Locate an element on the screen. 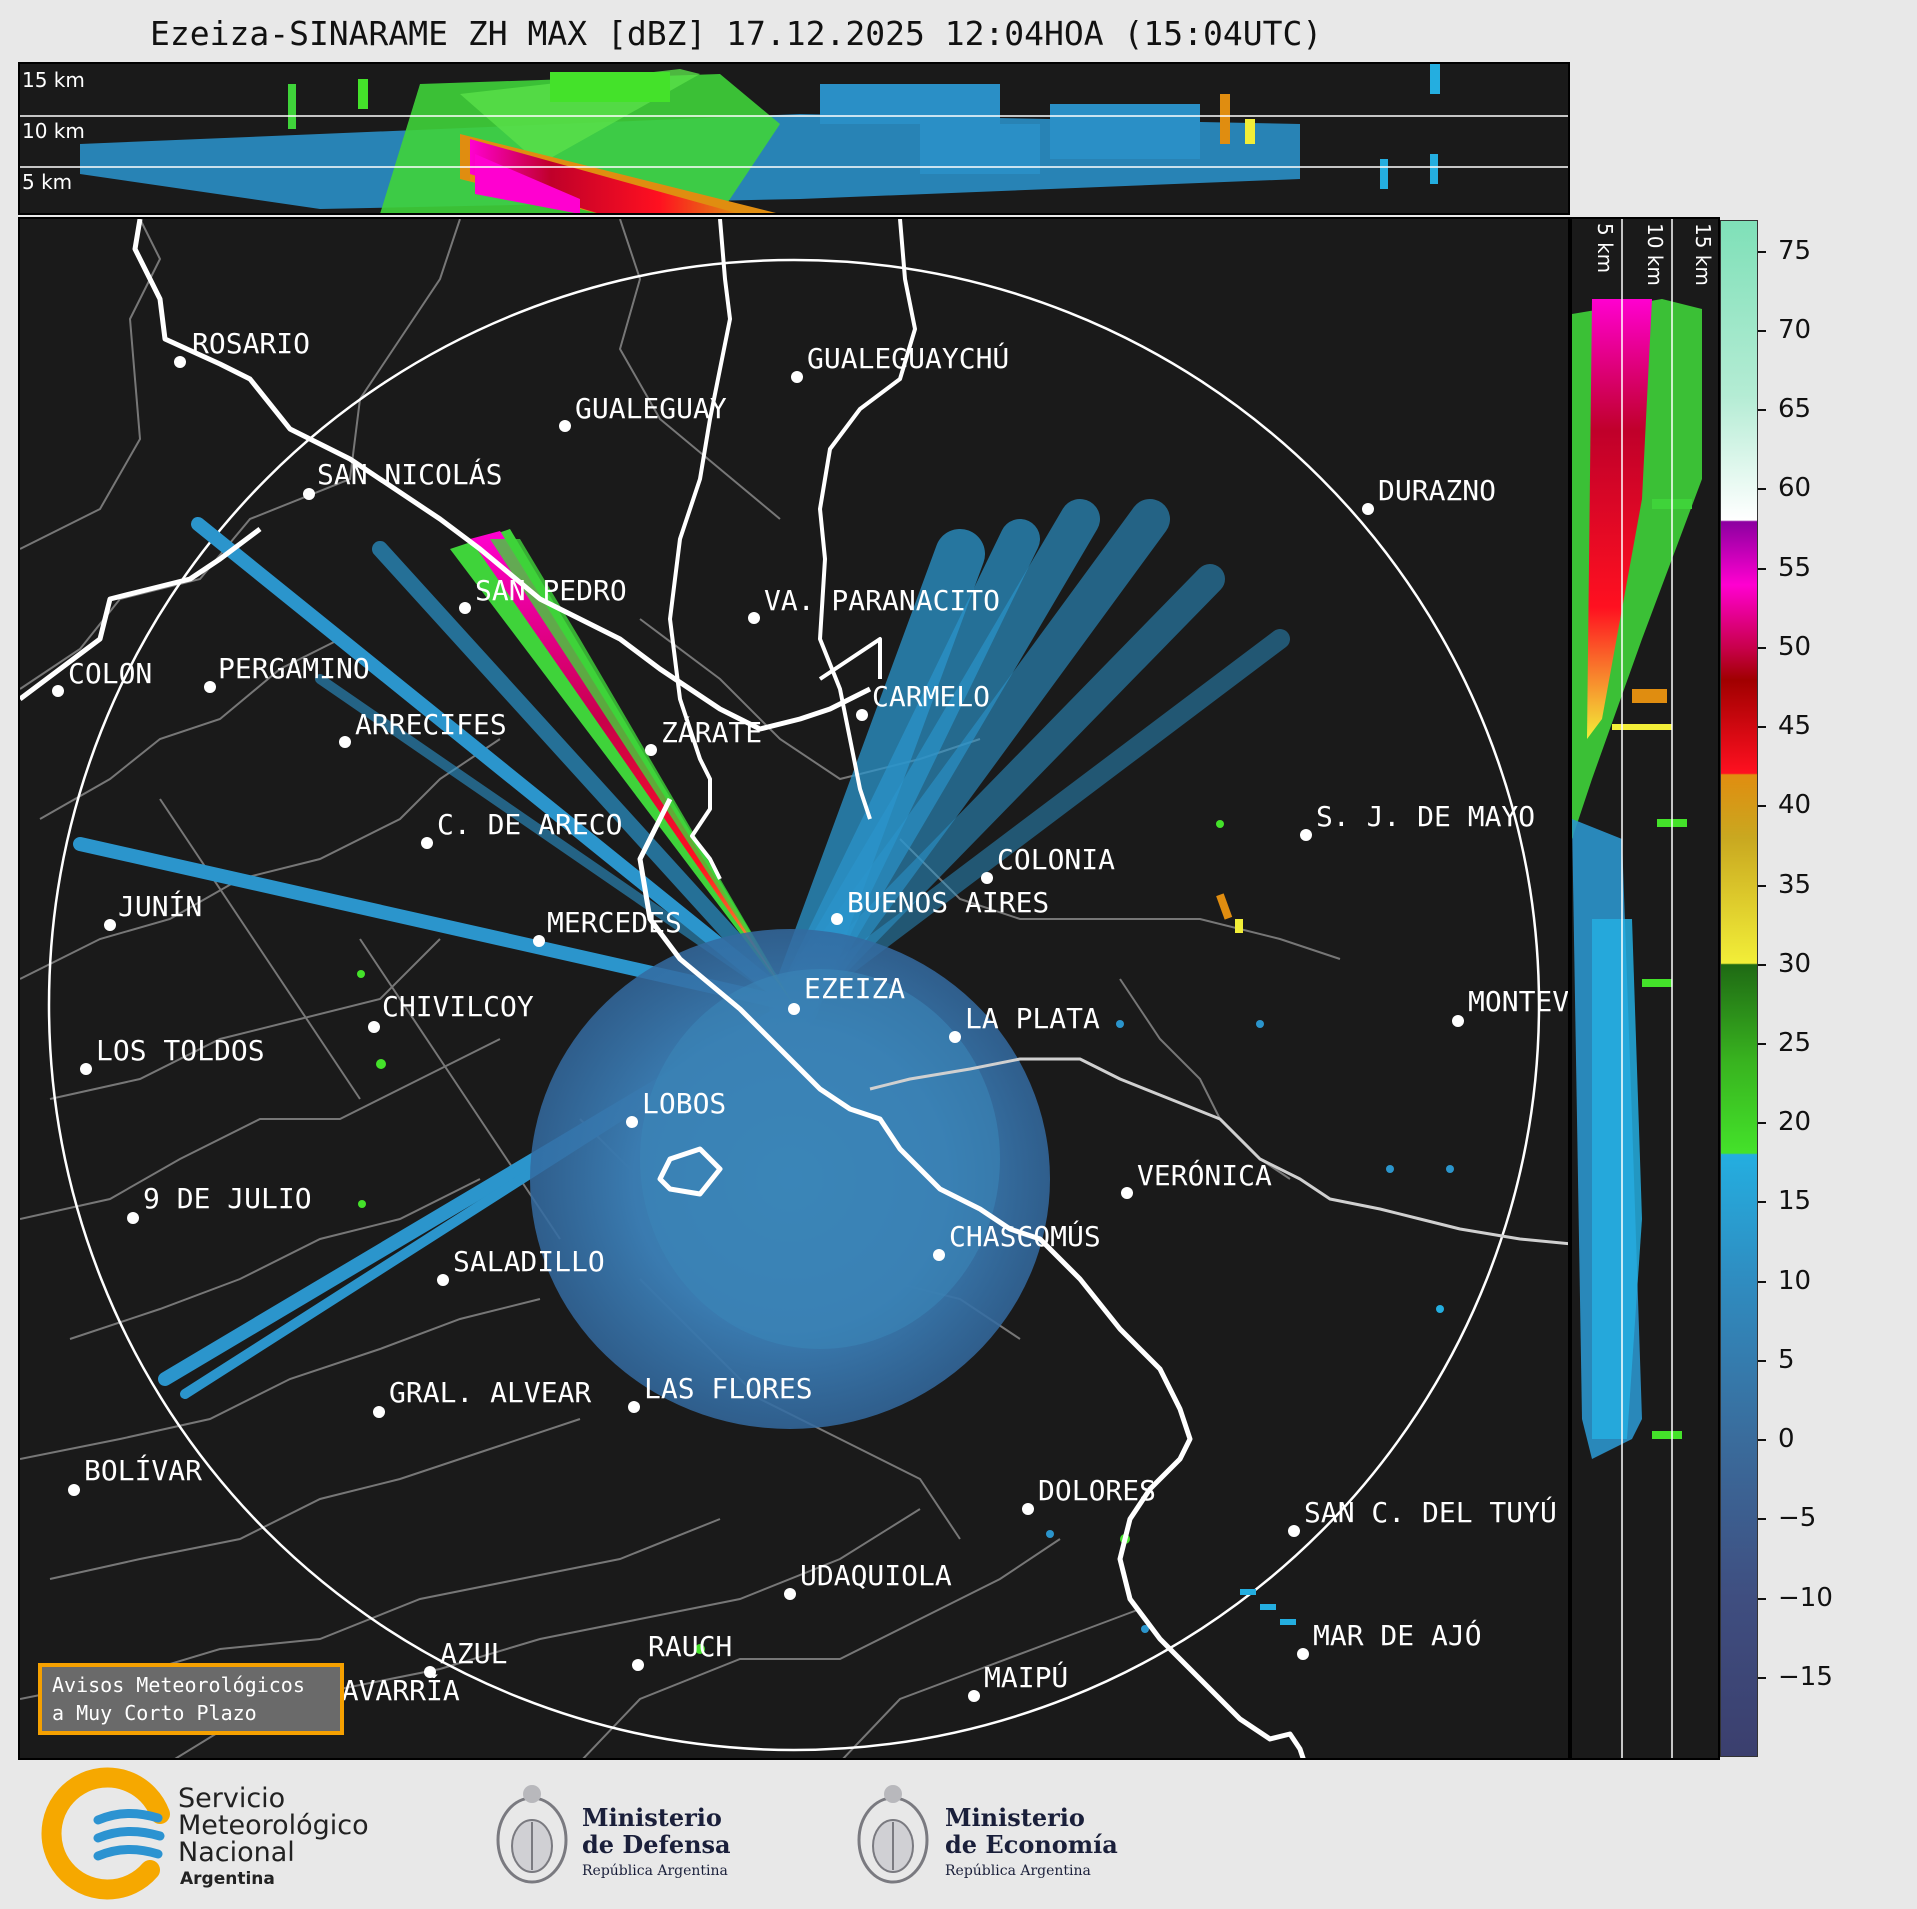  city-label: ARRECIFES is located at coordinates (431, 724).